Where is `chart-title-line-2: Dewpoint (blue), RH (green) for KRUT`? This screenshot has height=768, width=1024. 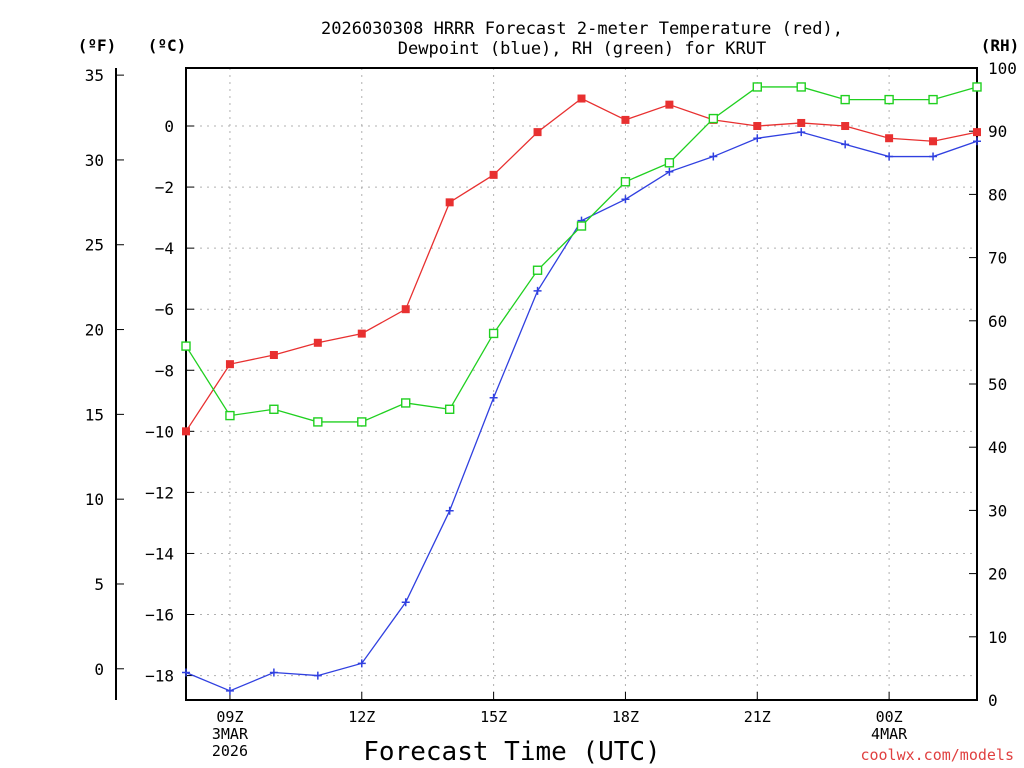
chart-title-line-2: Dewpoint (blue), RH (green) for KRUT is located at coordinates (582, 49).